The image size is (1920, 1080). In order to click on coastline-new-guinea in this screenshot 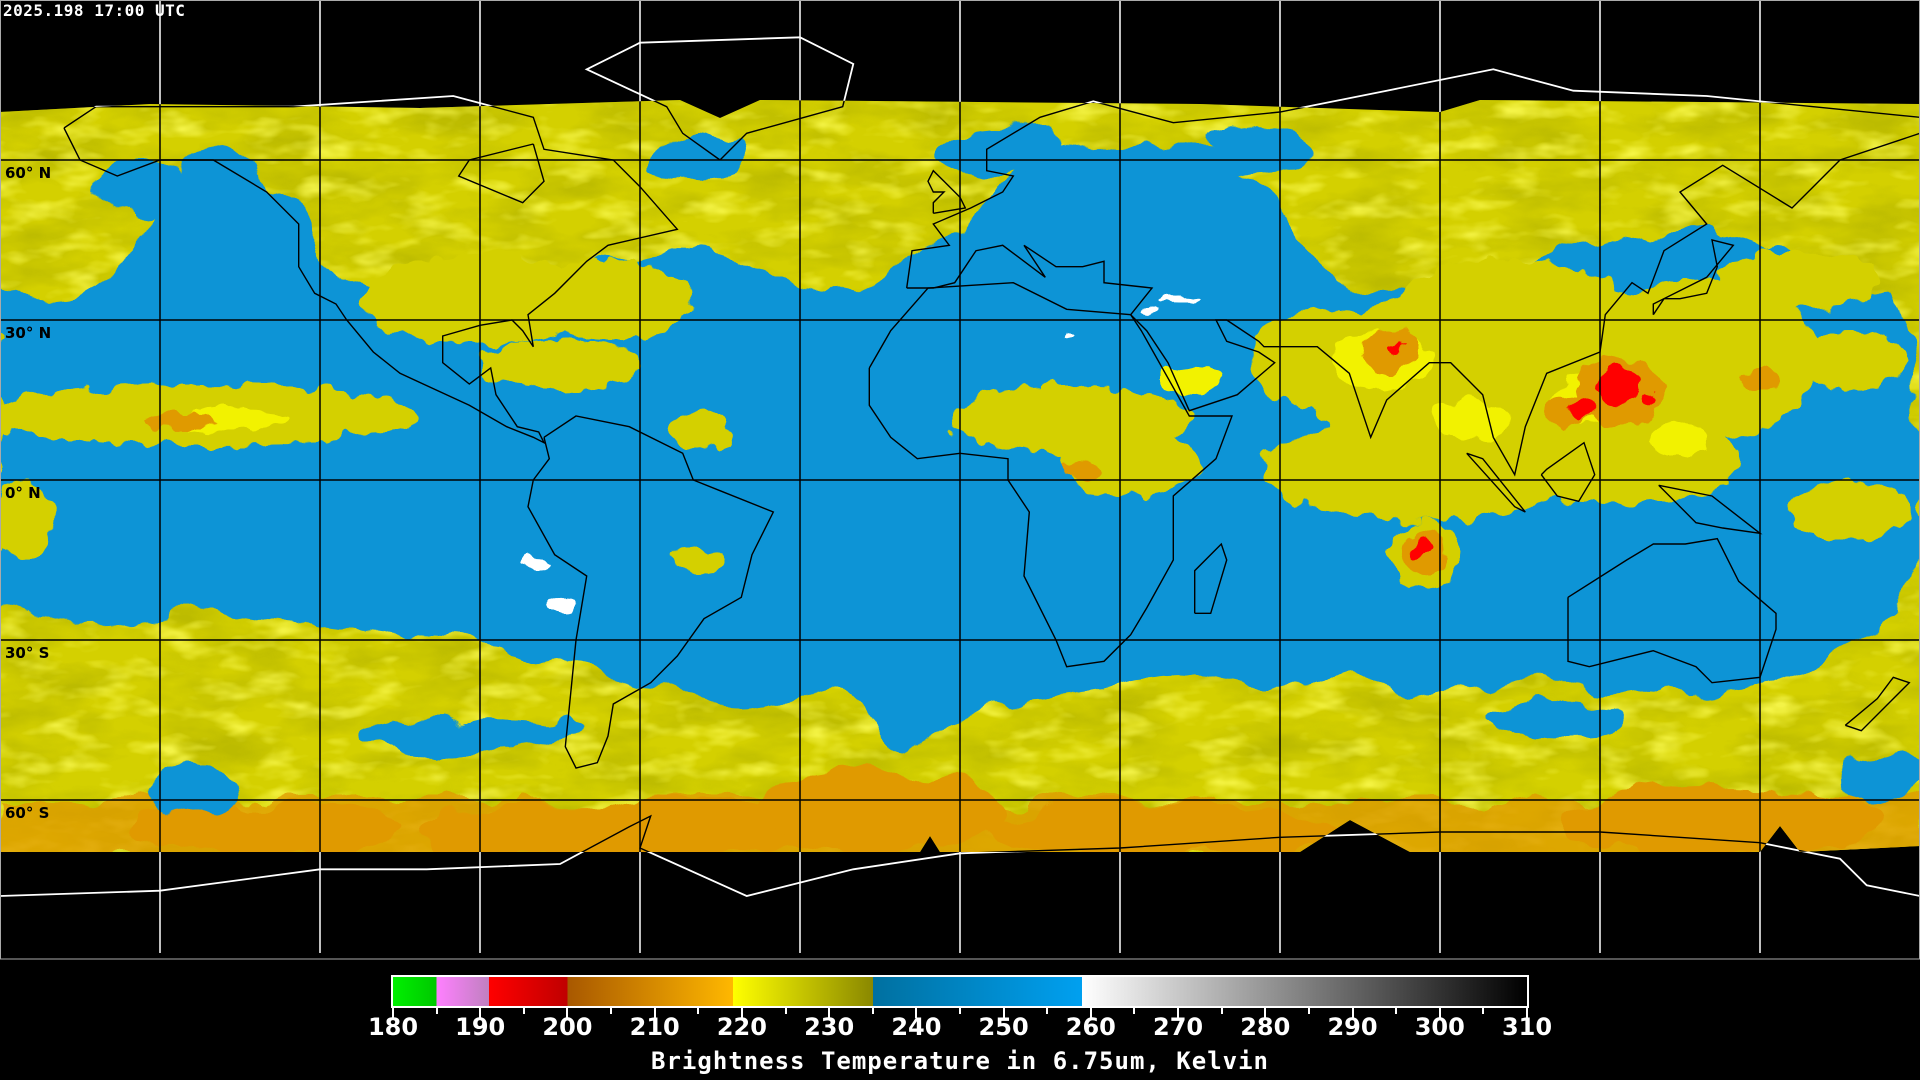, I will do `click(1711, 509)`.